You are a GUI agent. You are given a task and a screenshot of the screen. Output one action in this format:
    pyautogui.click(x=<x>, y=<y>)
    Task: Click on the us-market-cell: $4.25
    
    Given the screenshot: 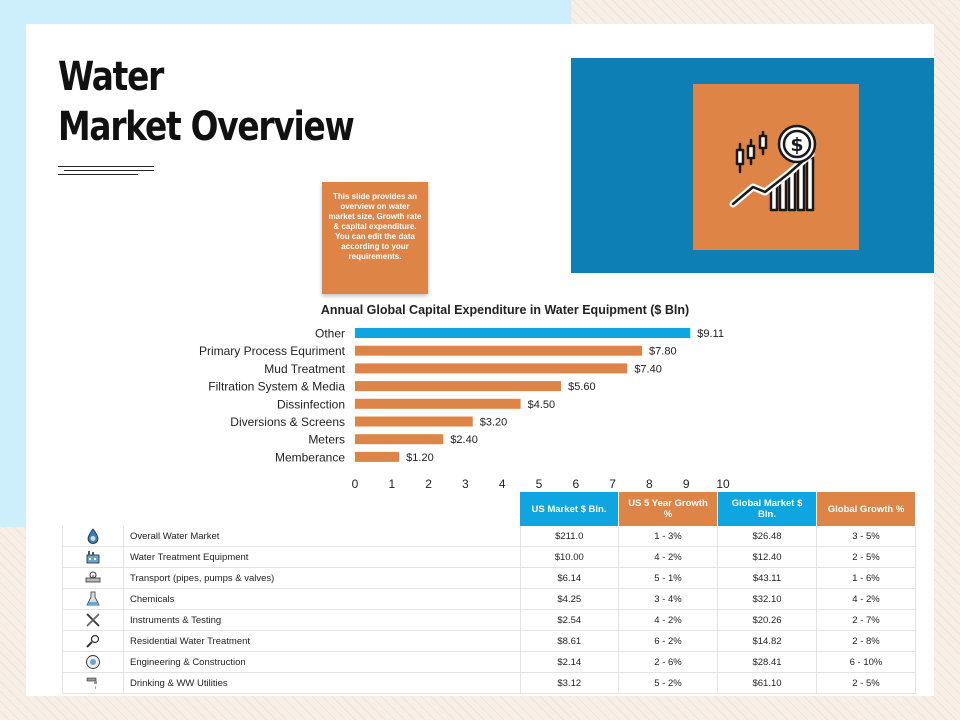 What is the action you would take?
    pyautogui.click(x=569, y=599)
    